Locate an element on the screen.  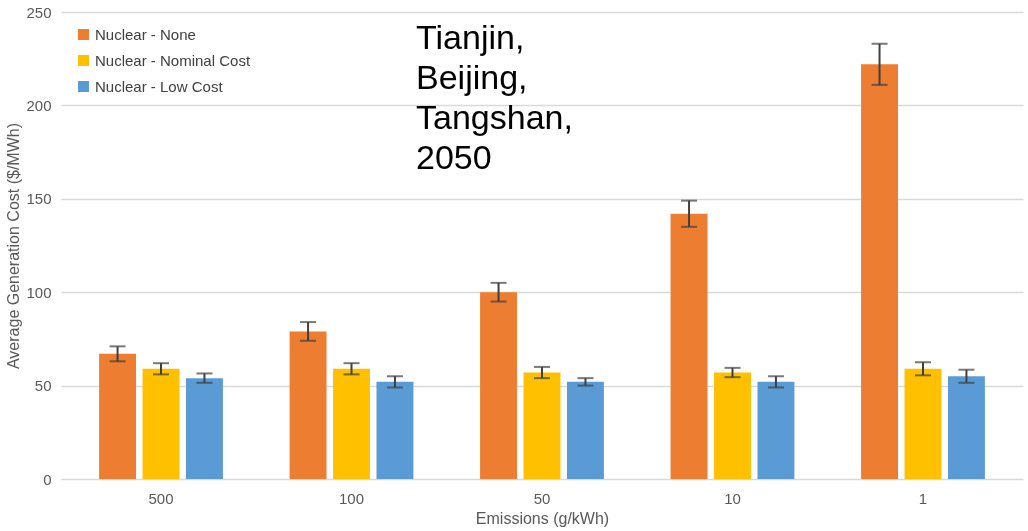
annotation: Tianjin, Beijing, Tangshan, 2050 is located at coordinates (494, 97).